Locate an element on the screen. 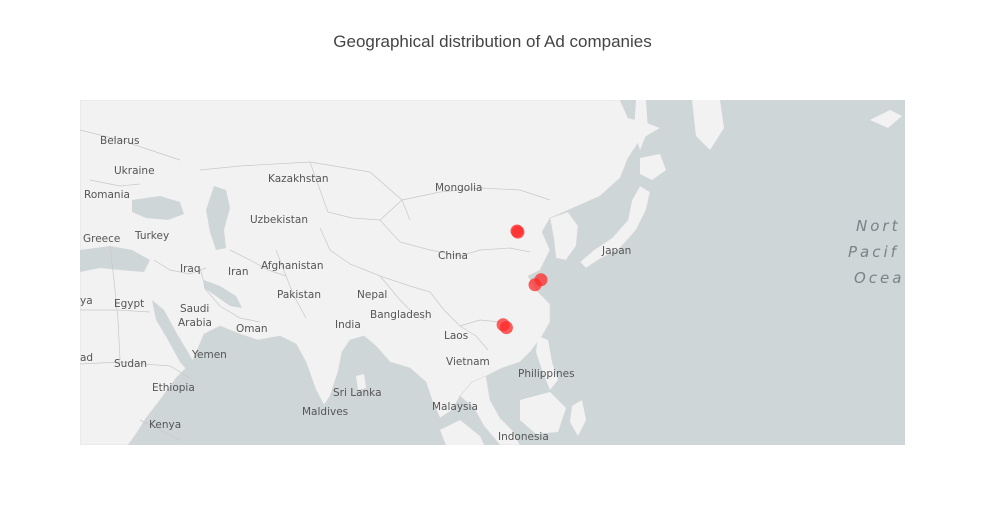 Image resolution: width=985 pixels, height=525 pixels. ocean-labels: Nort Pacif Ocea is located at coordinates (876, 252).